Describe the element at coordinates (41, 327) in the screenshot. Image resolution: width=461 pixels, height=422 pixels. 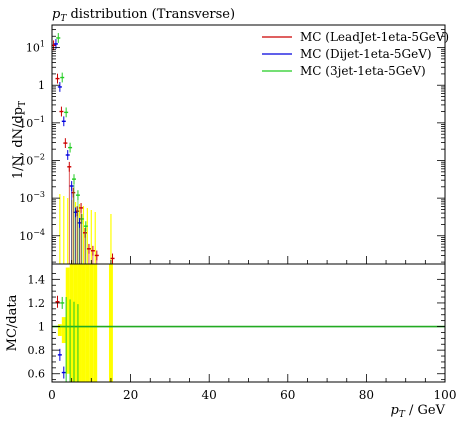
I see `y-tick-label-ratio: 1` at that location.